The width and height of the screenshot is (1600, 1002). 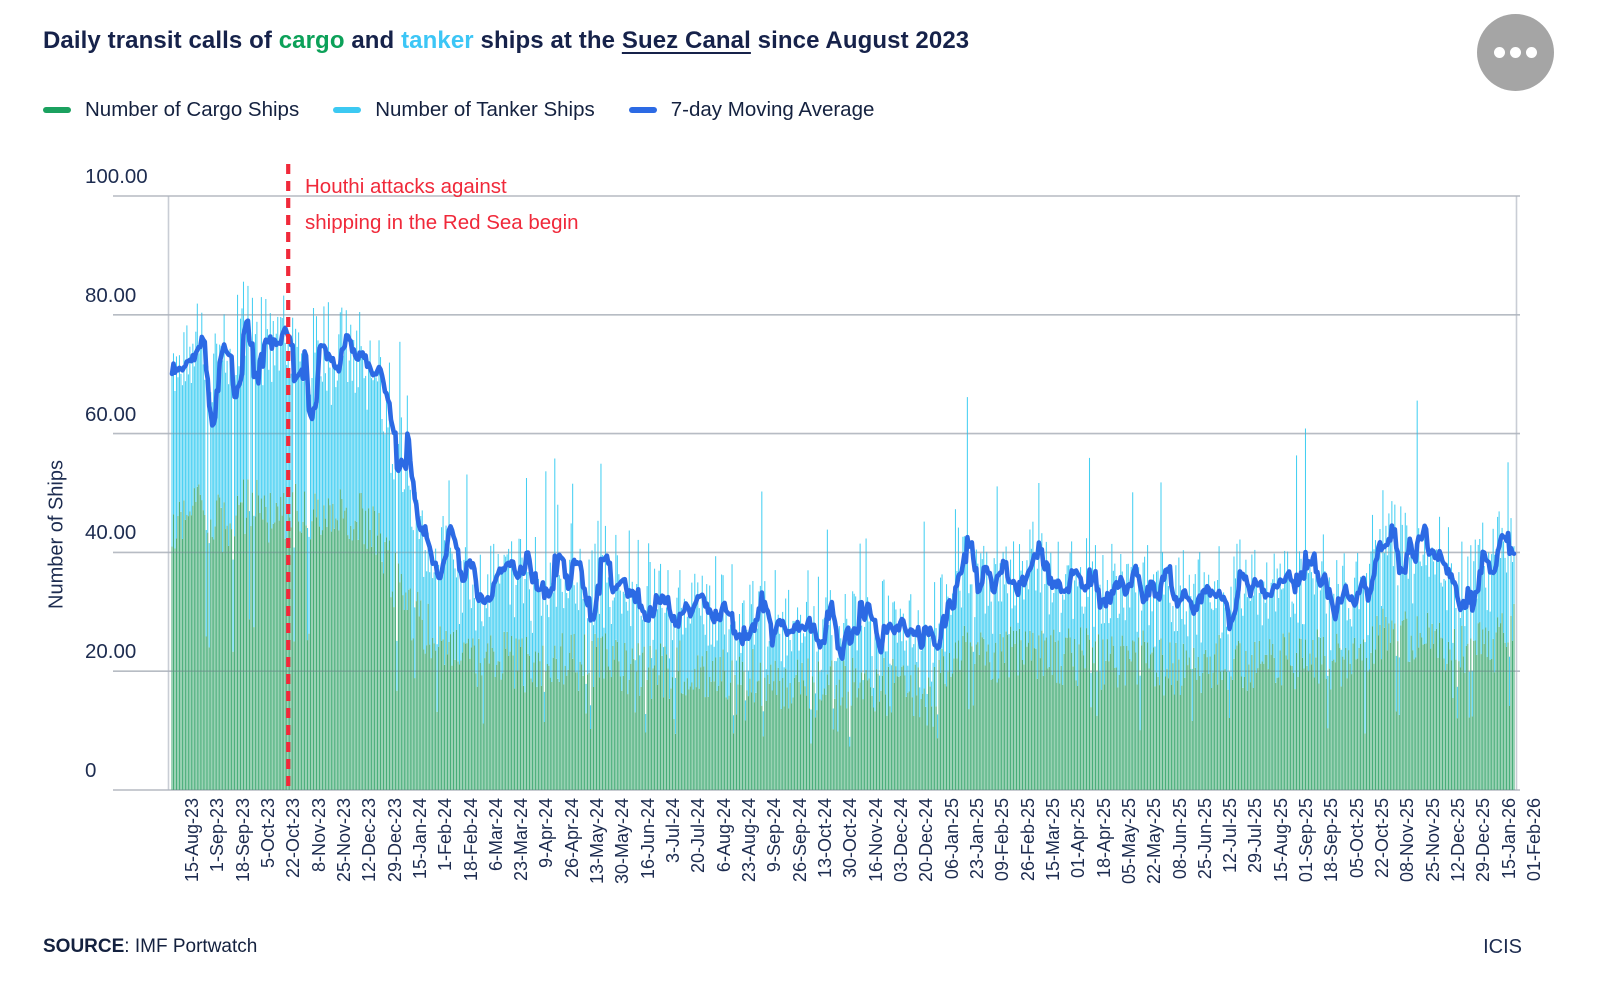 What do you see at coordinates (111, 414) in the screenshot?
I see `y-tick-label: 60.00` at bounding box center [111, 414].